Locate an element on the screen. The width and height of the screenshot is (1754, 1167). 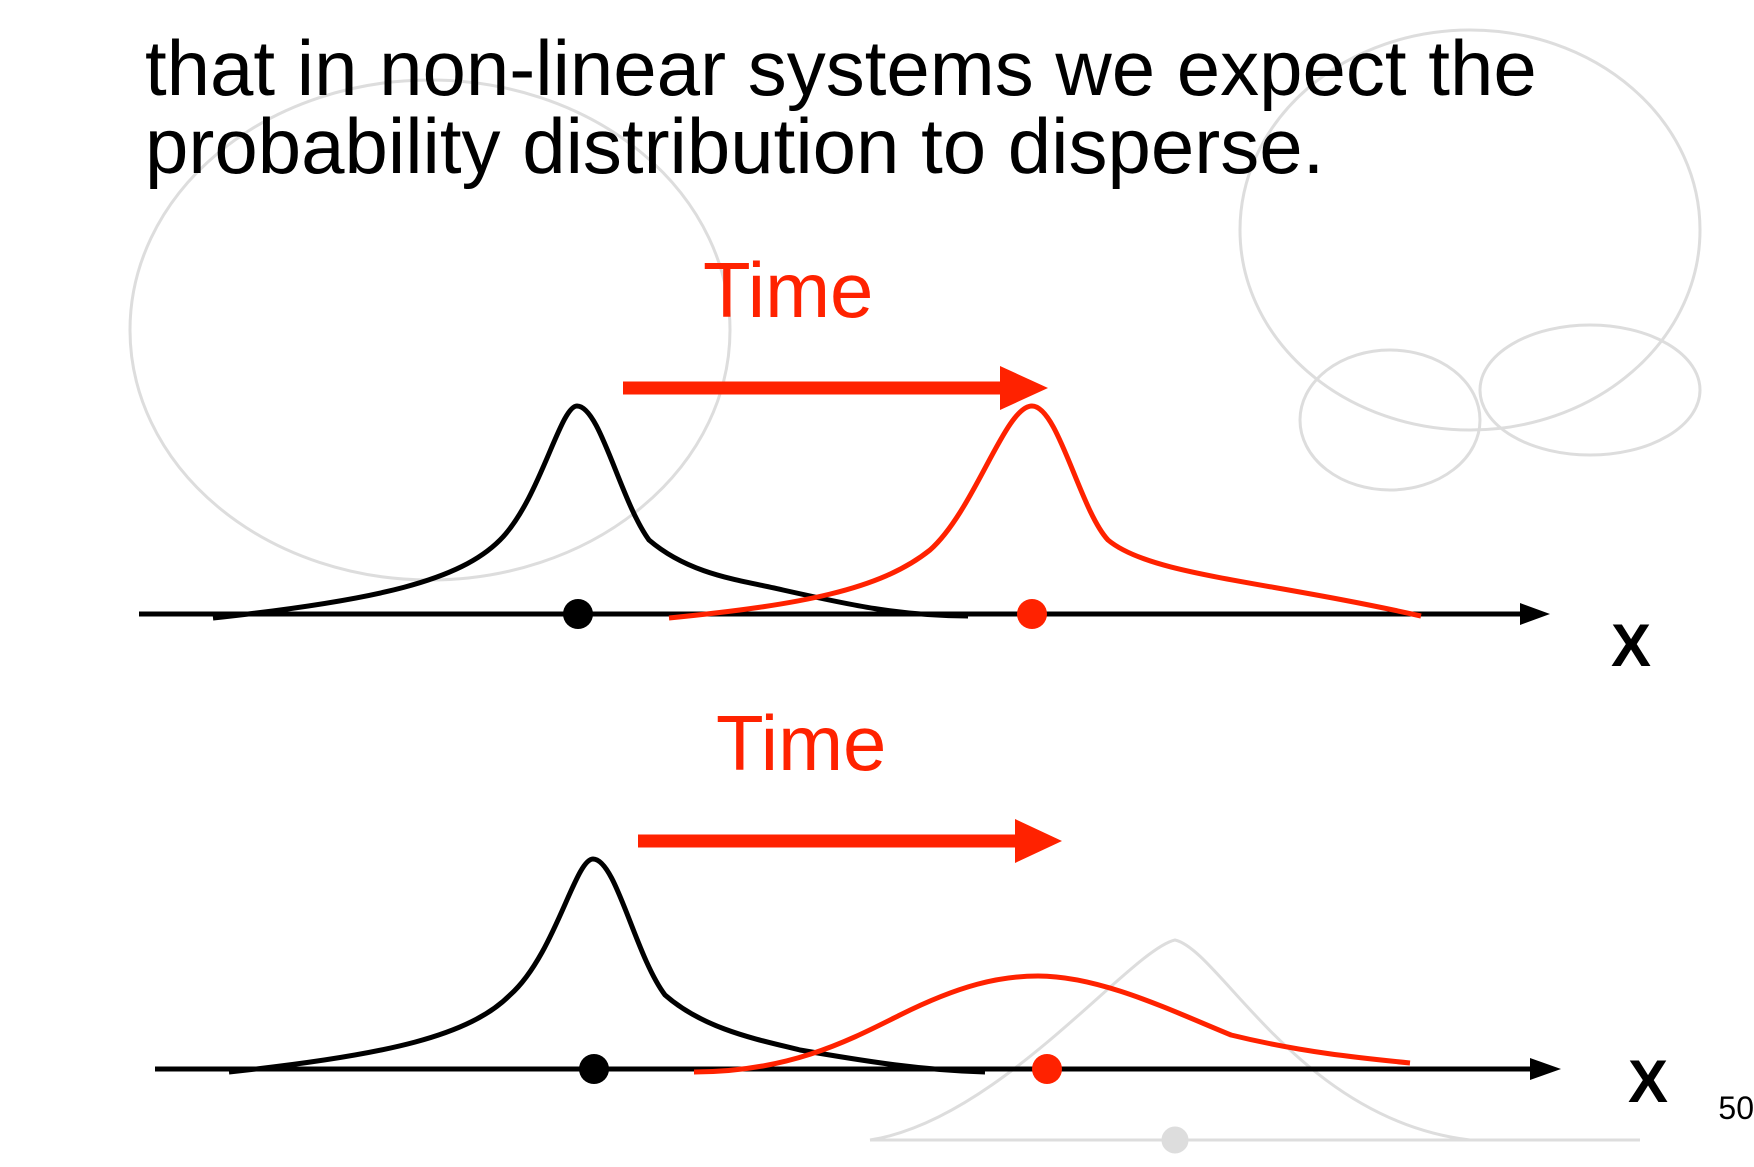
initial-distribution is located at coordinates (590, 512).